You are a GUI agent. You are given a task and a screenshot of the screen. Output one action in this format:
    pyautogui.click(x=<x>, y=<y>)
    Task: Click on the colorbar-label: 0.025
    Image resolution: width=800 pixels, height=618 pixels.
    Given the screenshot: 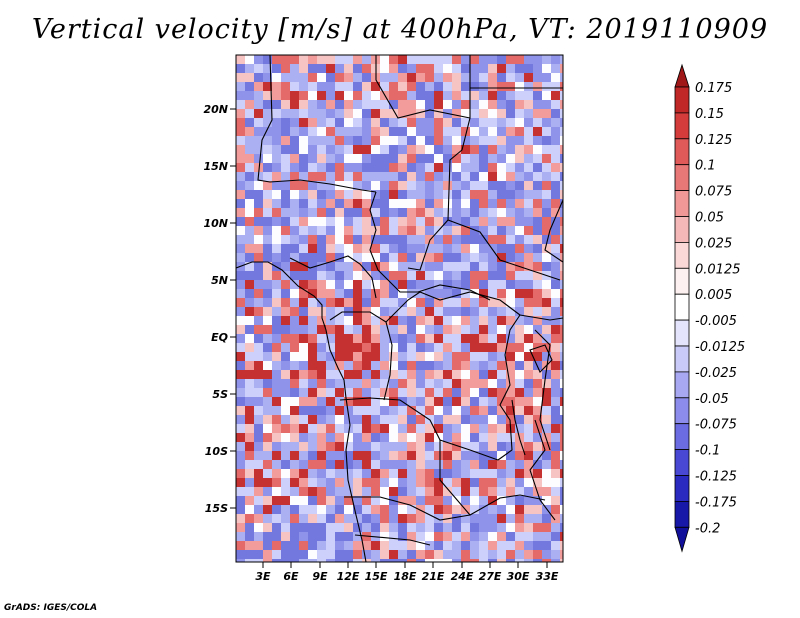 What is the action you would take?
    pyautogui.click(x=713, y=243)
    